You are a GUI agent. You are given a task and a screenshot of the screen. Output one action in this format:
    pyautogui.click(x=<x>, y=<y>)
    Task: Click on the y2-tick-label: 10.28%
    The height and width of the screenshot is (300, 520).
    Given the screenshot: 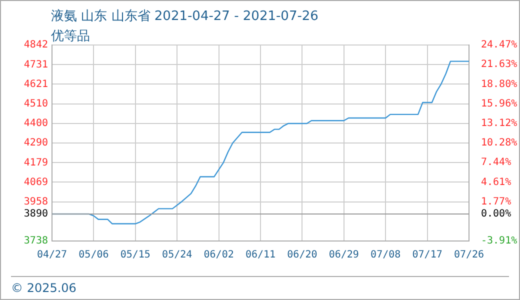 What is the action you would take?
    pyautogui.click(x=499, y=143)
    